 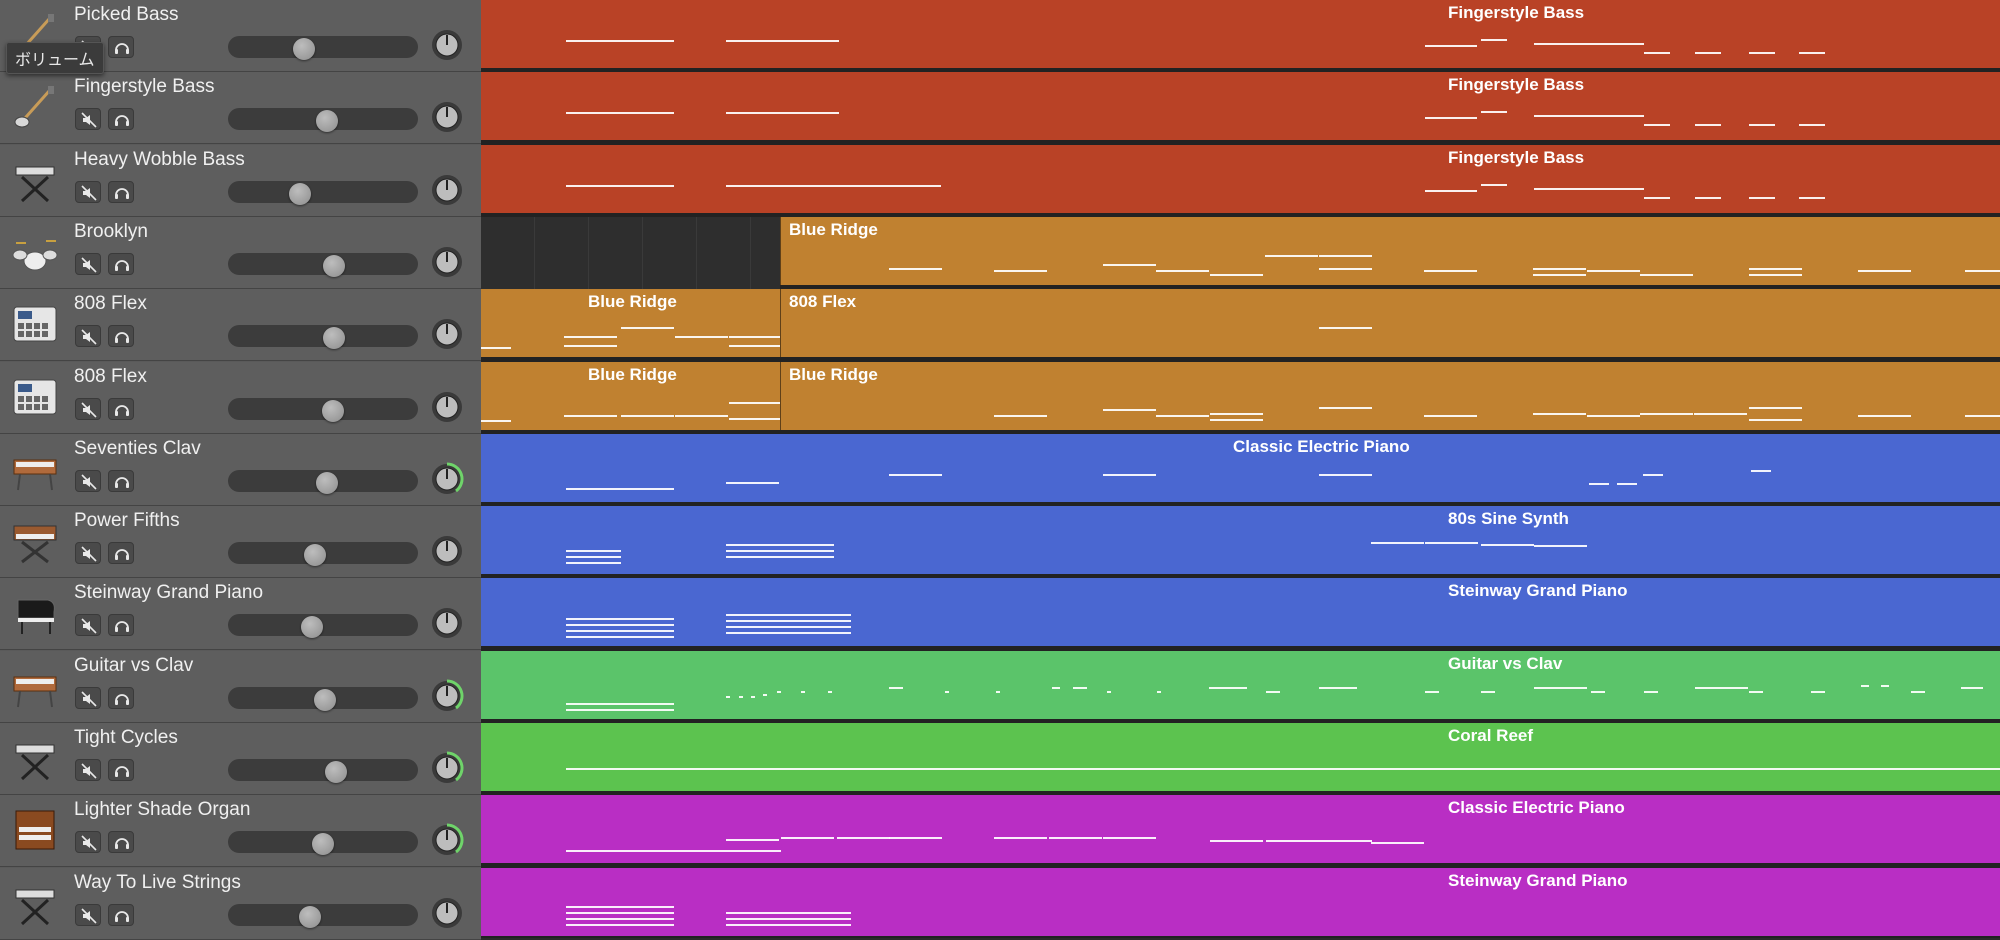 I want to click on track-region: Coral Reef, so click(x=1240, y=757).